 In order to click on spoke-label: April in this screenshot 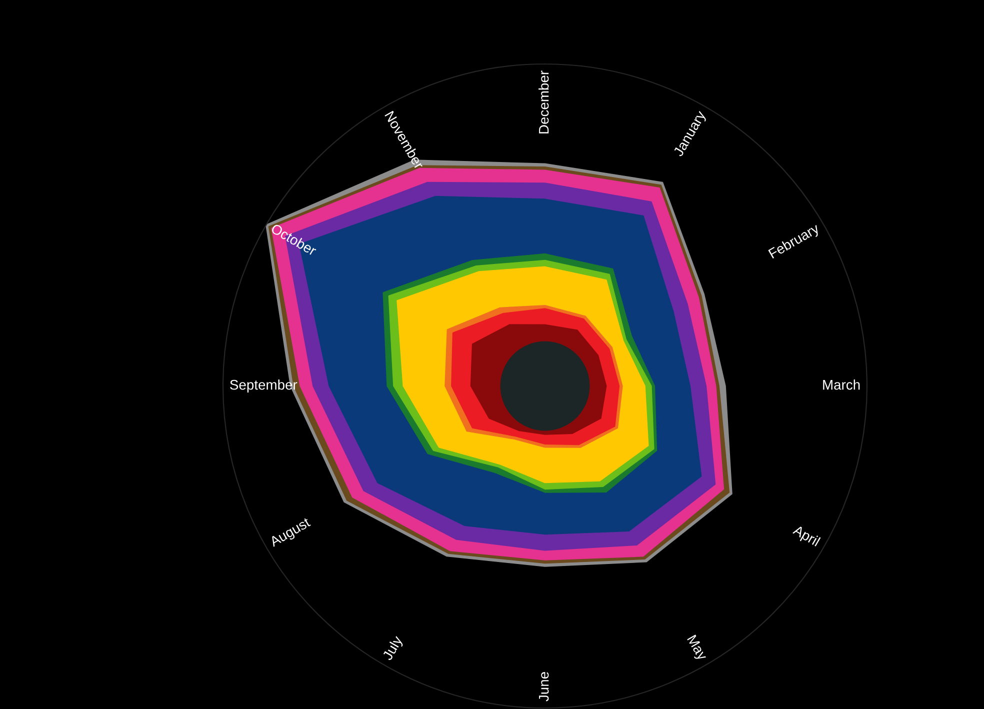, I will do `click(806, 536)`.